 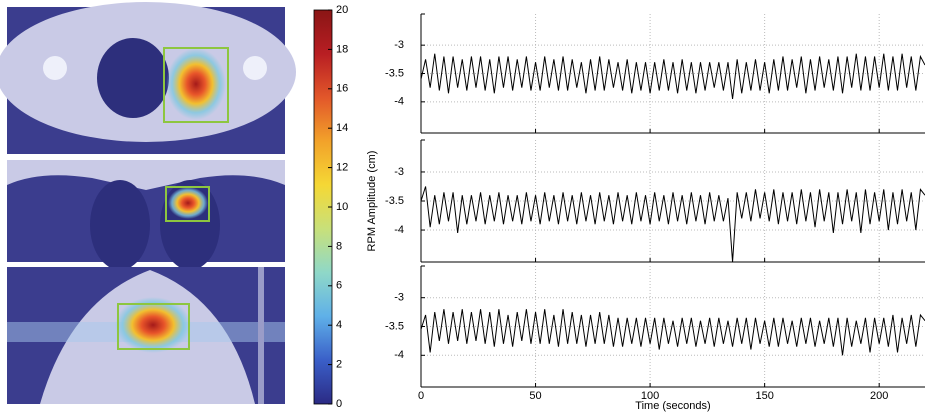 I want to click on colorbar-tick-label: 6, so click(x=339, y=286).